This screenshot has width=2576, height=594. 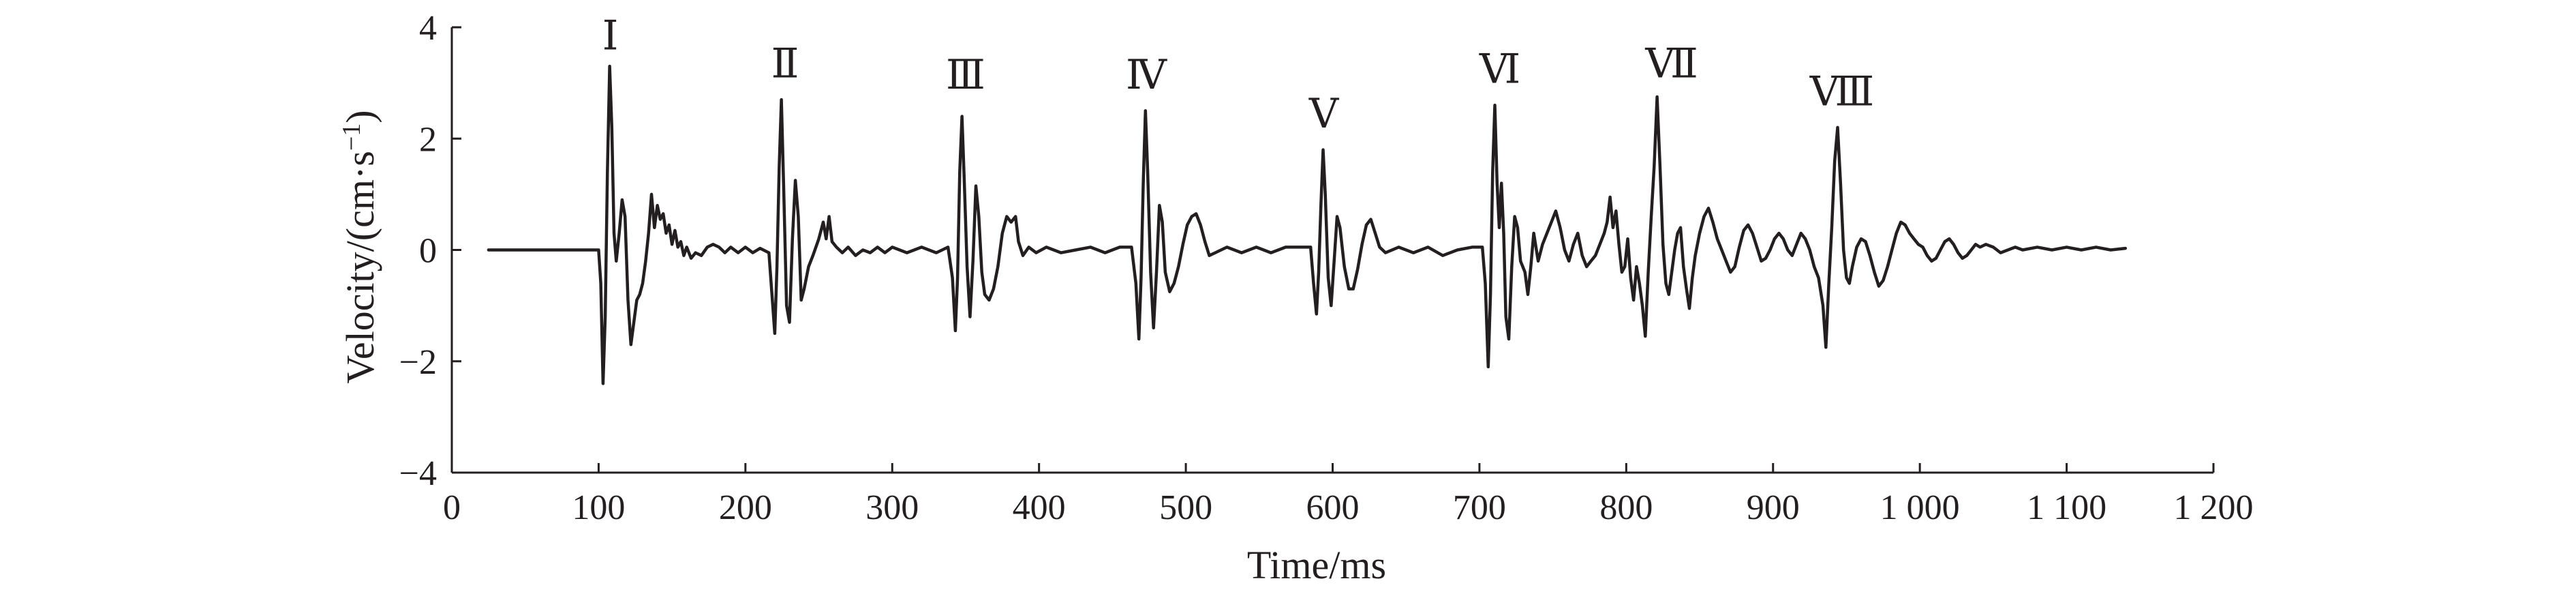 What do you see at coordinates (428, 139) in the screenshot?
I see `y-tick-label: 2` at bounding box center [428, 139].